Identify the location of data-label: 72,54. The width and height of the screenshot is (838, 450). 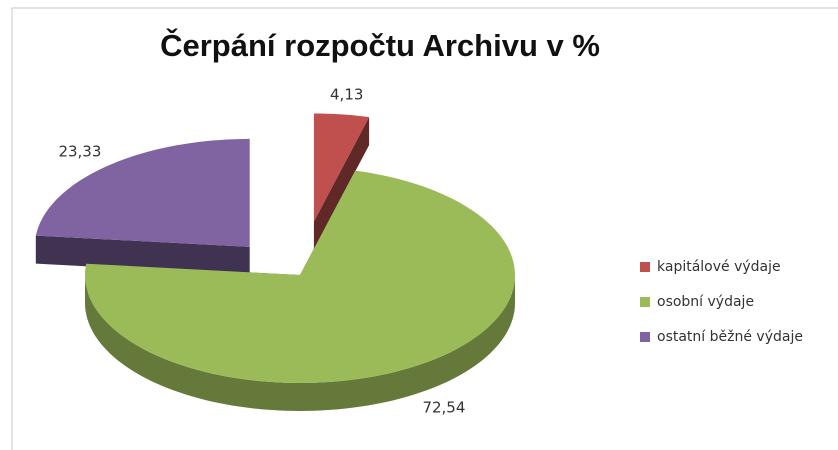
(443, 407).